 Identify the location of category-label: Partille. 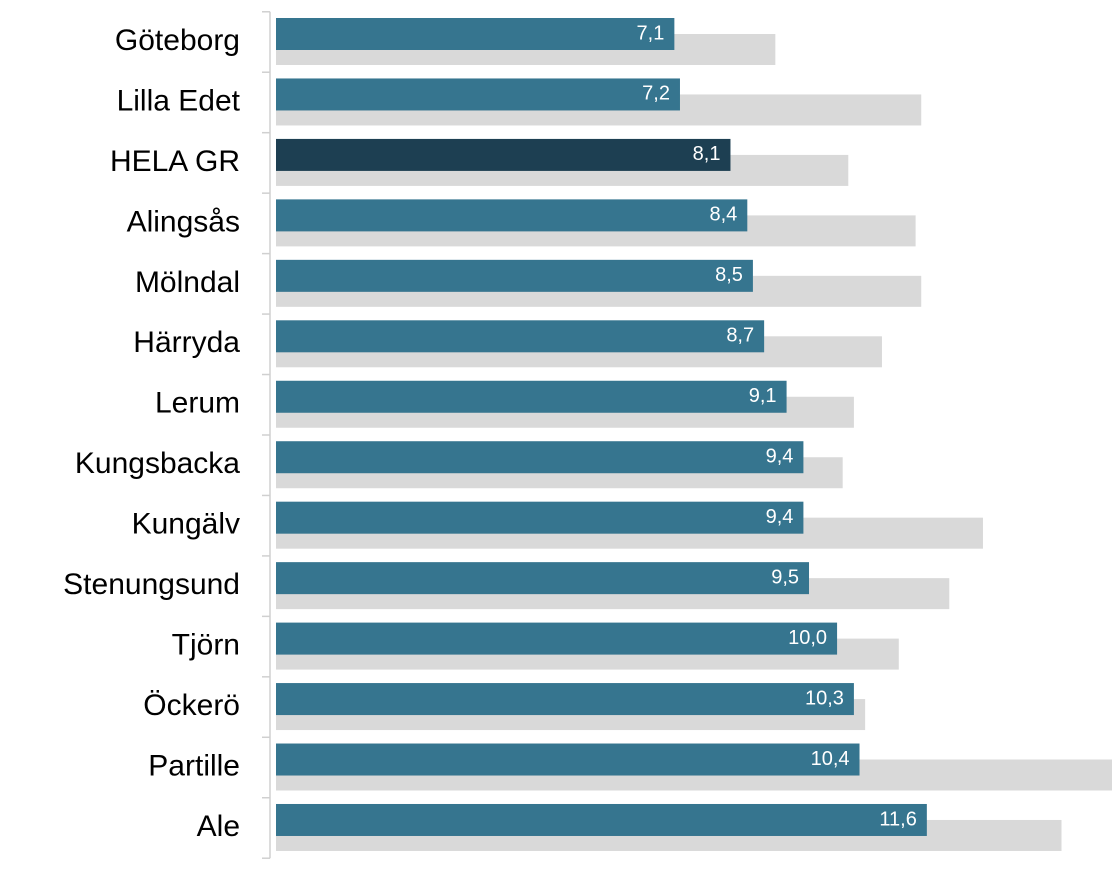
(194, 765).